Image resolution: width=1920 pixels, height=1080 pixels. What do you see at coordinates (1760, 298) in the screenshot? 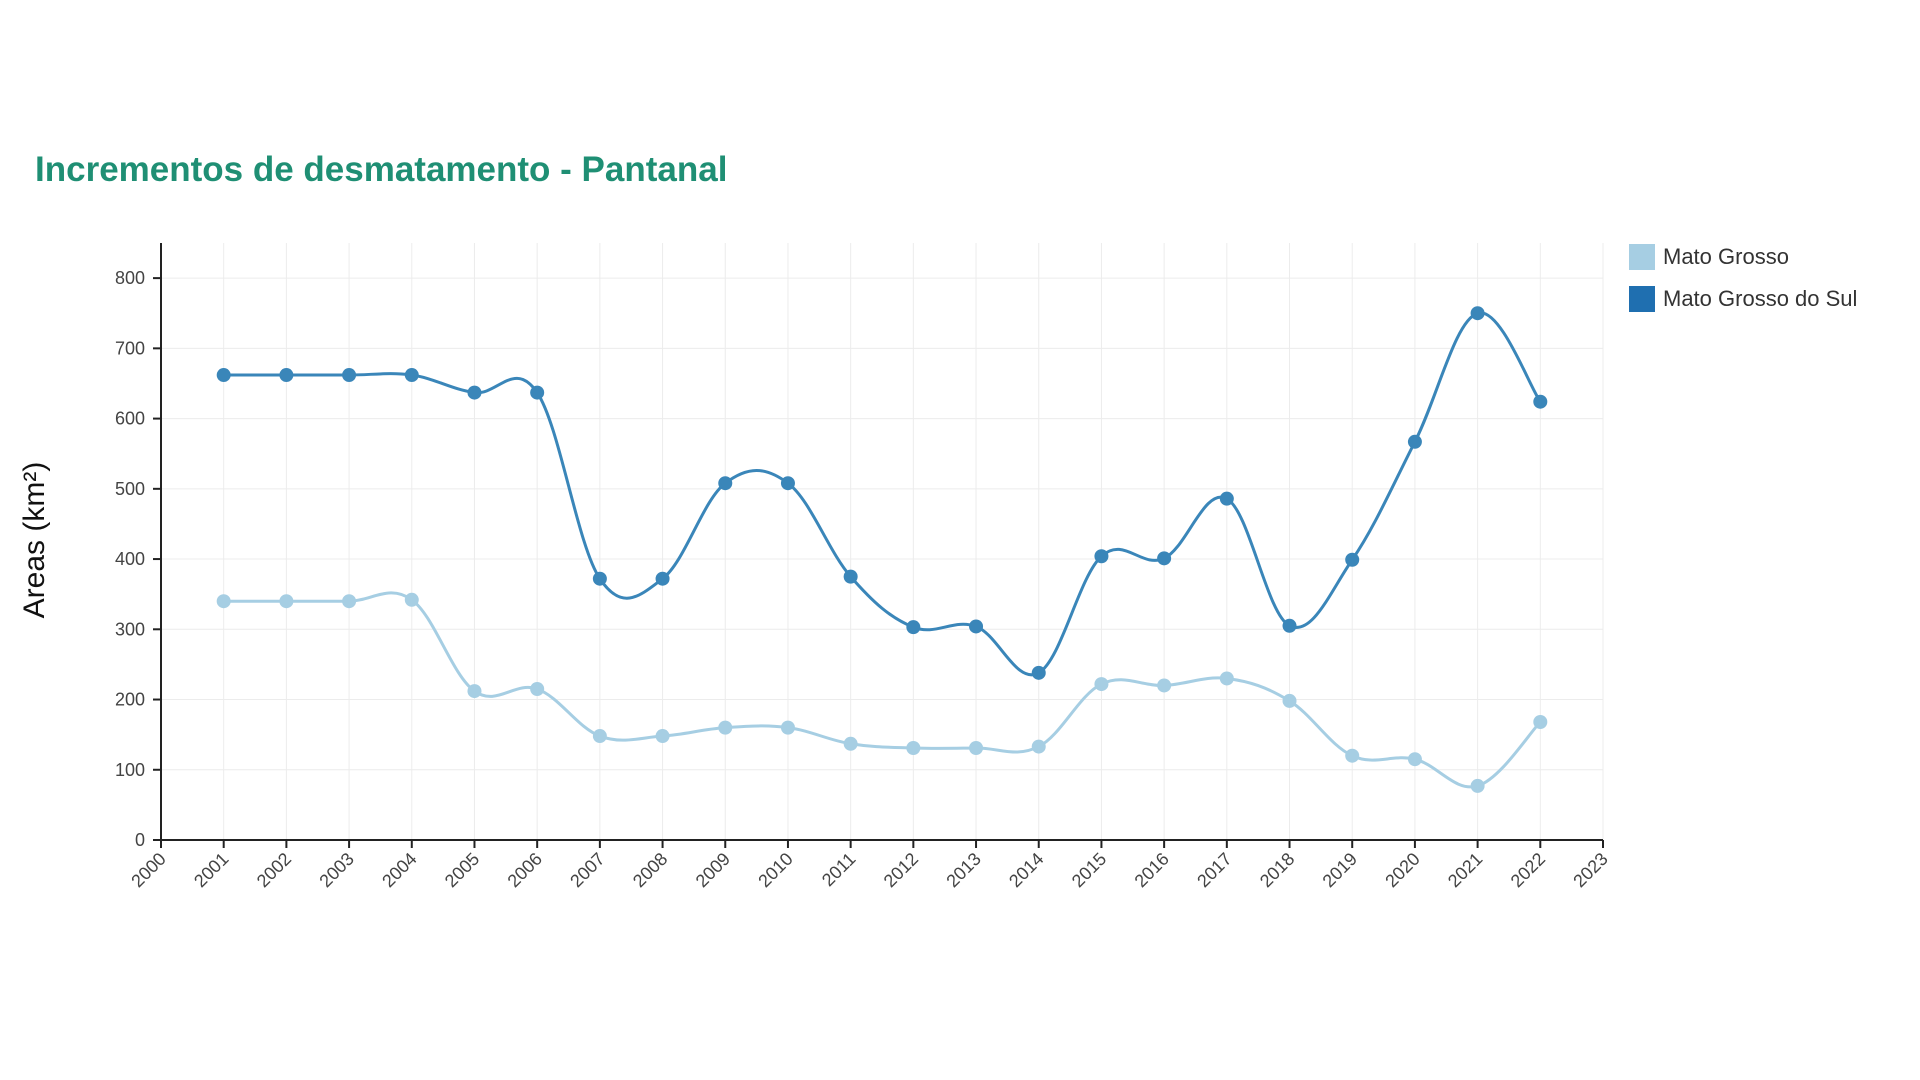
I see `legend-label: Mato Grosso do Sul` at bounding box center [1760, 298].